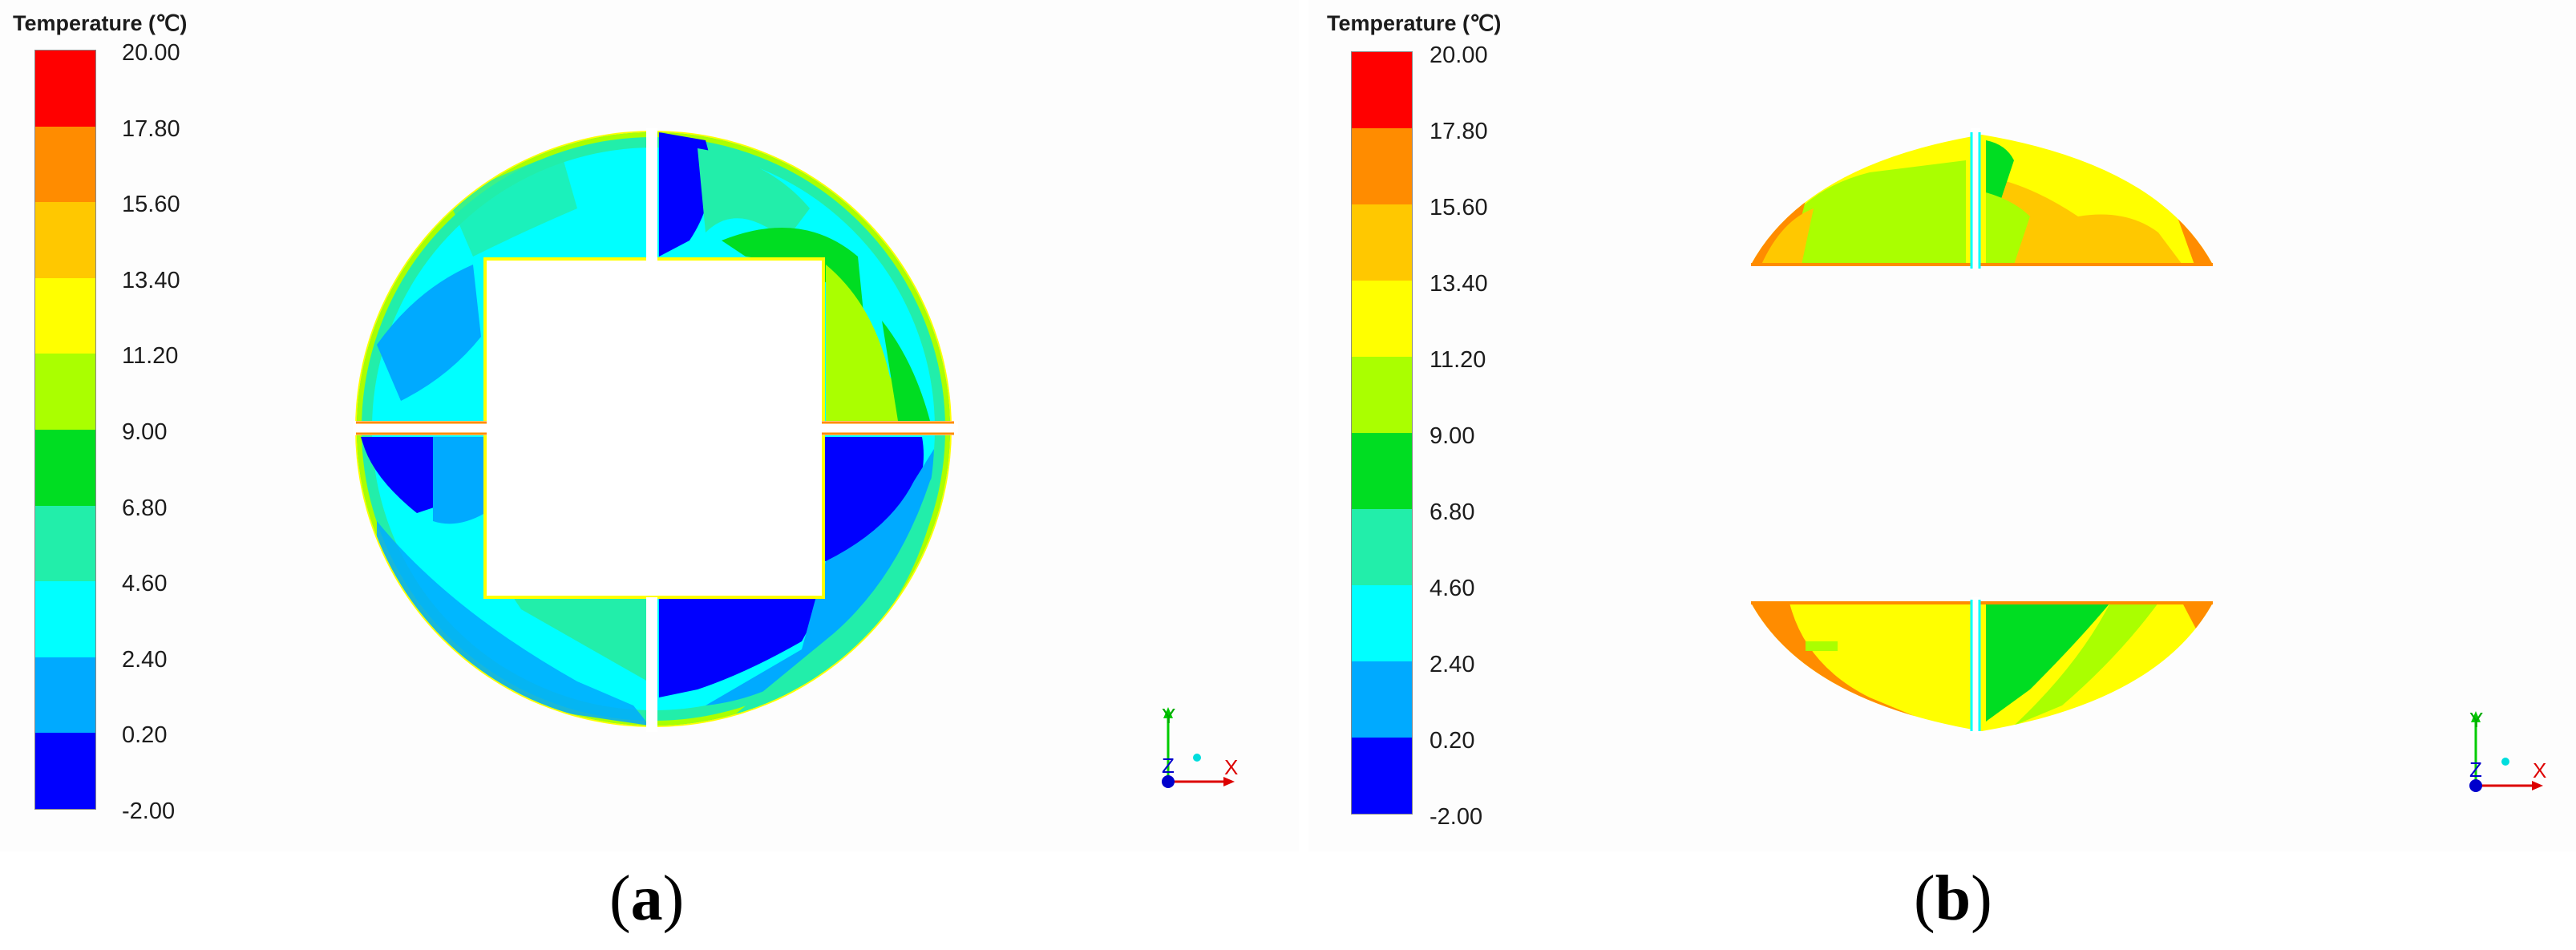 This screenshot has height=950, width=2576. What do you see at coordinates (2507, 750) in the screenshot?
I see `axes-triad-b: Y X Z` at bounding box center [2507, 750].